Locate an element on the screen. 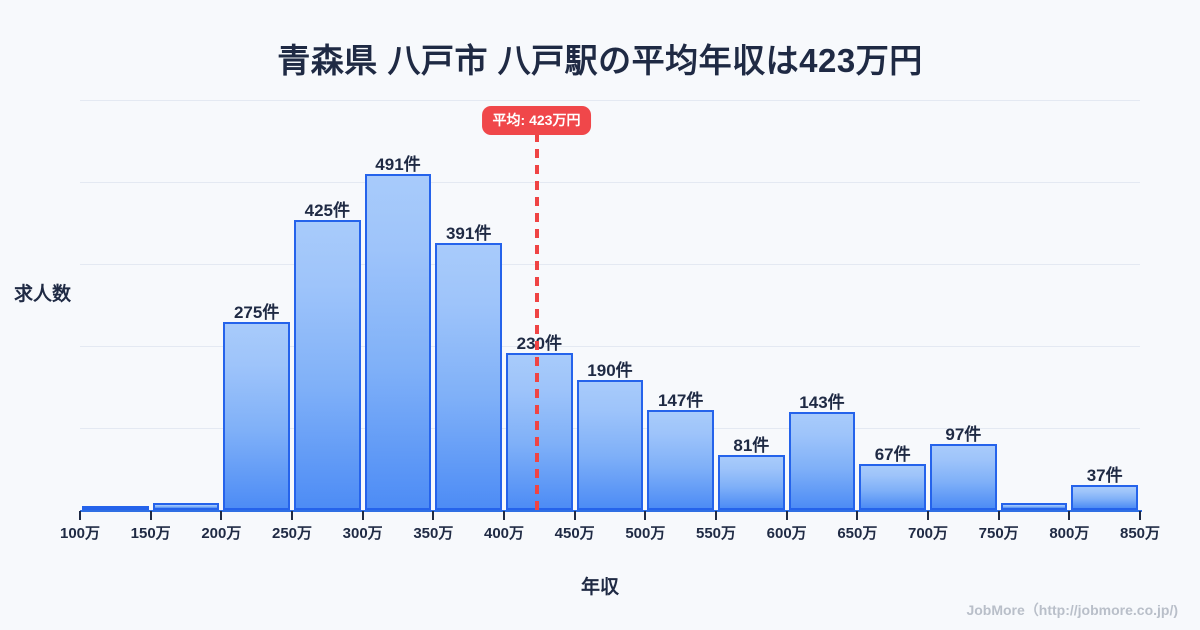 This screenshot has width=1200, height=630. x-axis-tick-label: 300万 is located at coordinates (362, 533).